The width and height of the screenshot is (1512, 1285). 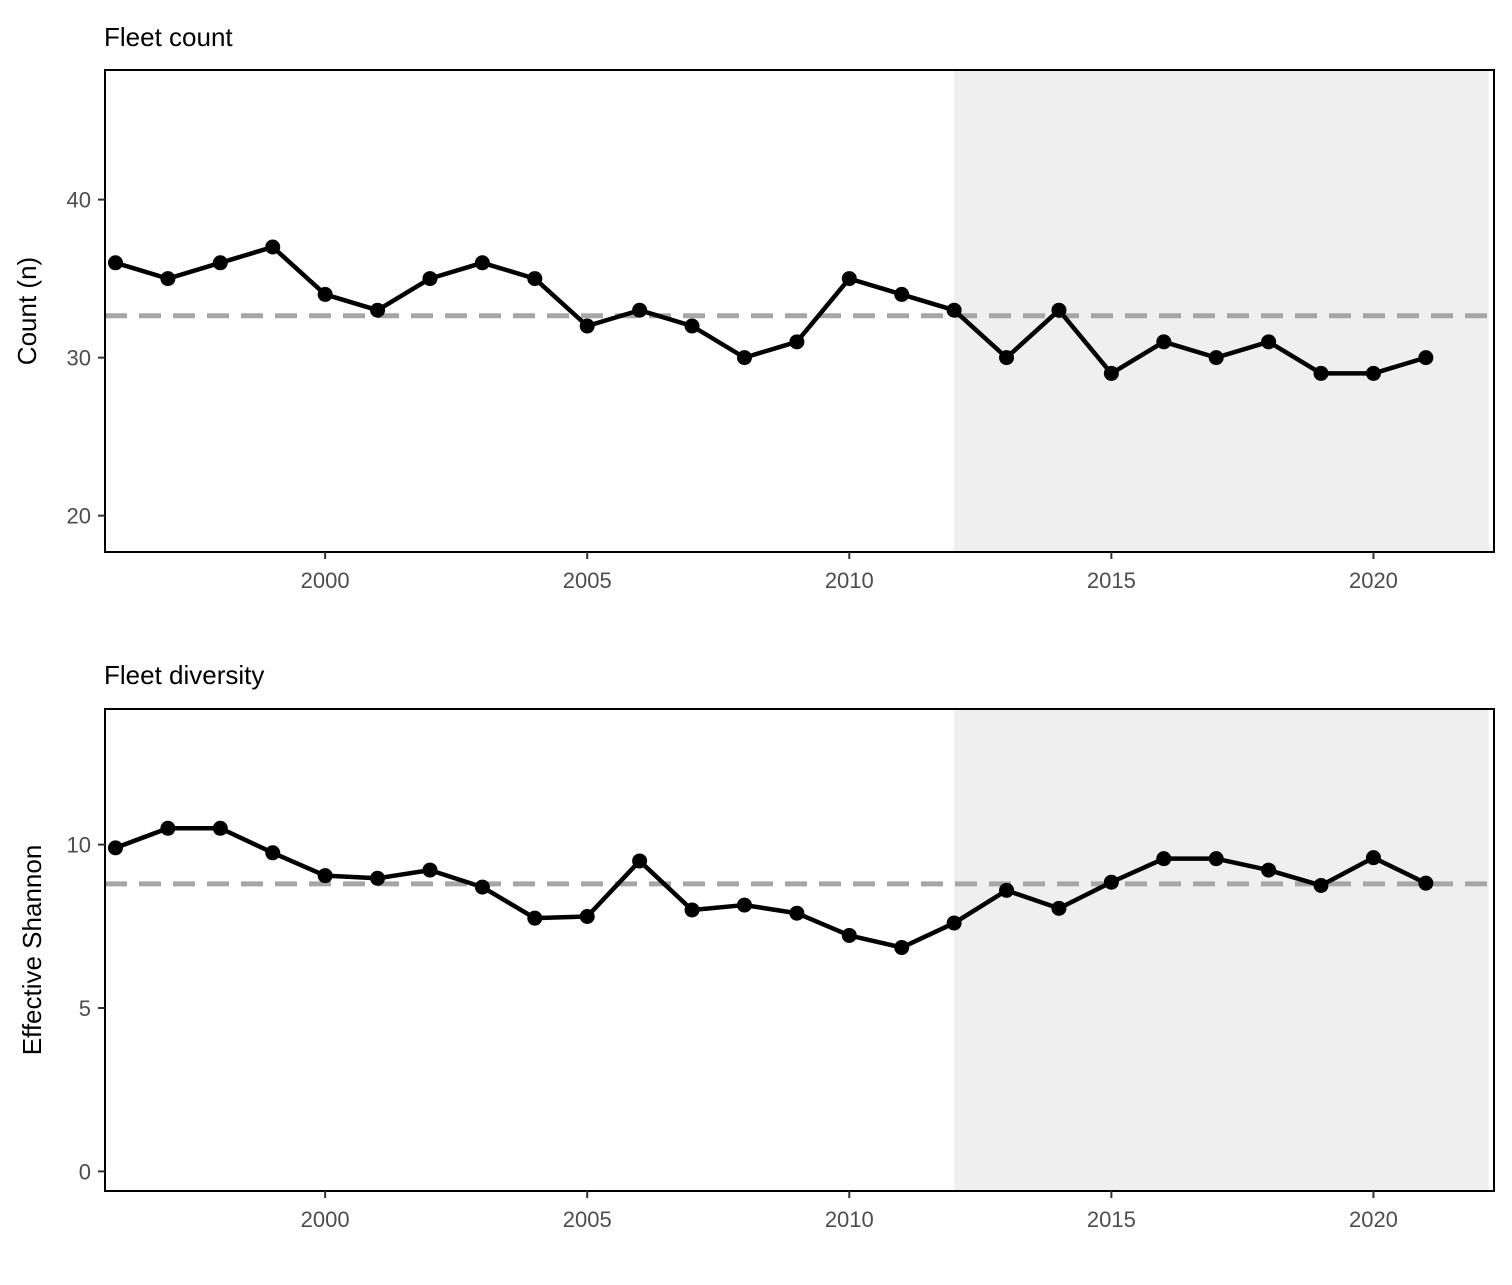 I want to click on y-axis-label: Effective Shannon, so click(x=32, y=950).